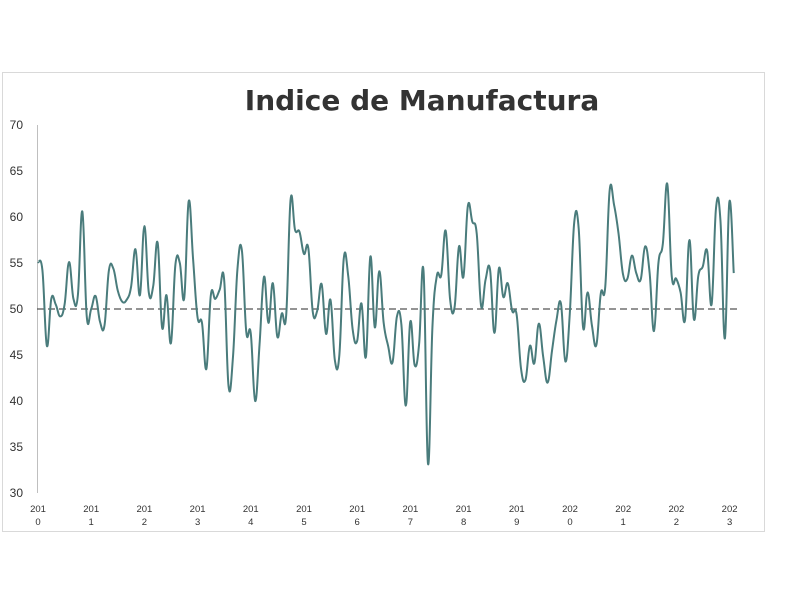 The image size is (792, 612). What do you see at coordinates (730, 516) in the screenshot?
I see `x-tick-label: 202 3` at bounding box center [730, 516].